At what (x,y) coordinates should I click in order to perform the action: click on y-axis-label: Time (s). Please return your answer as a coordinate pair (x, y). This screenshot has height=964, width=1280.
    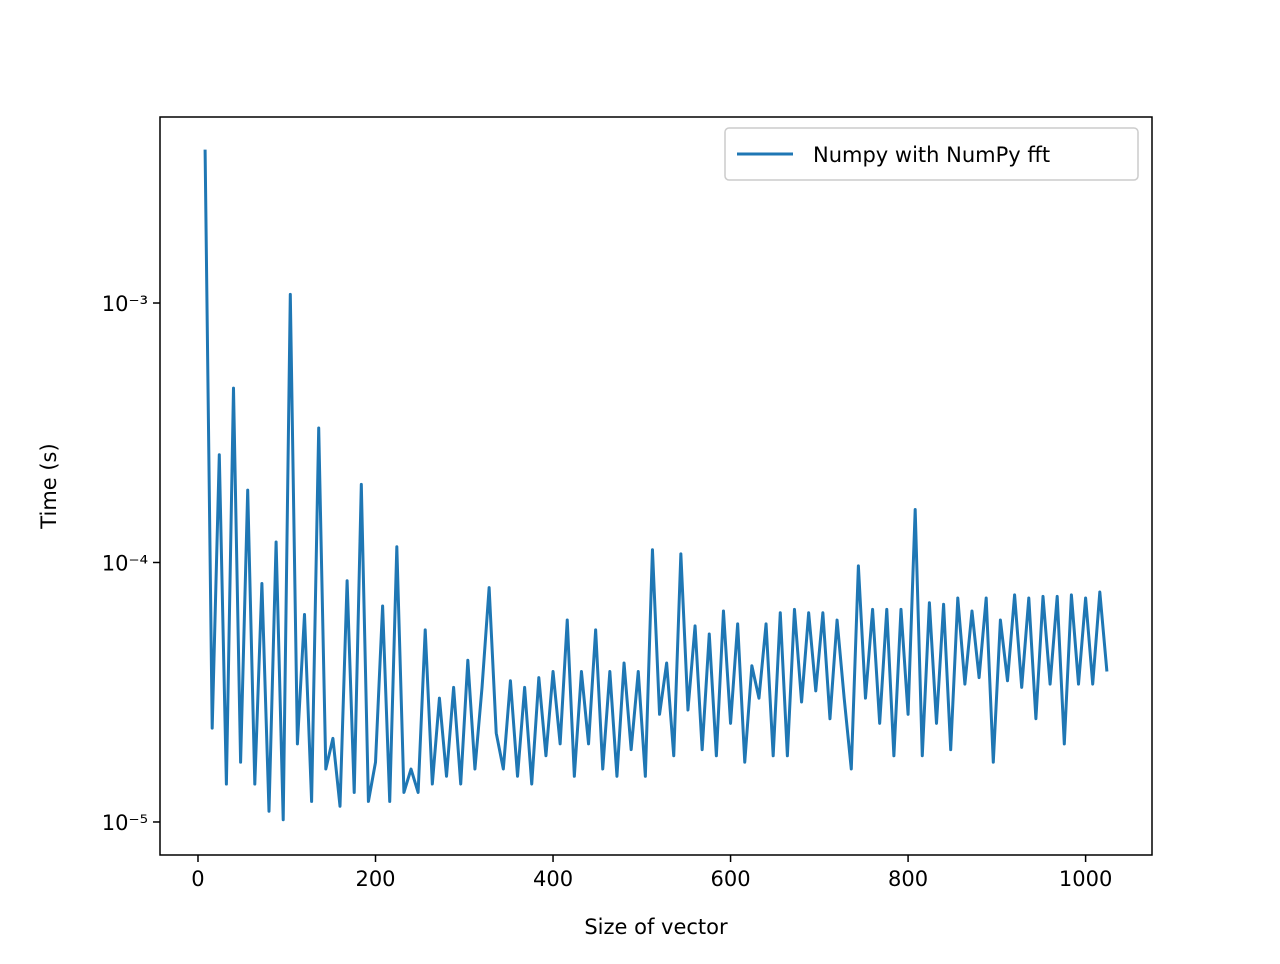
    Looking at the image, I should click on (49, 486).